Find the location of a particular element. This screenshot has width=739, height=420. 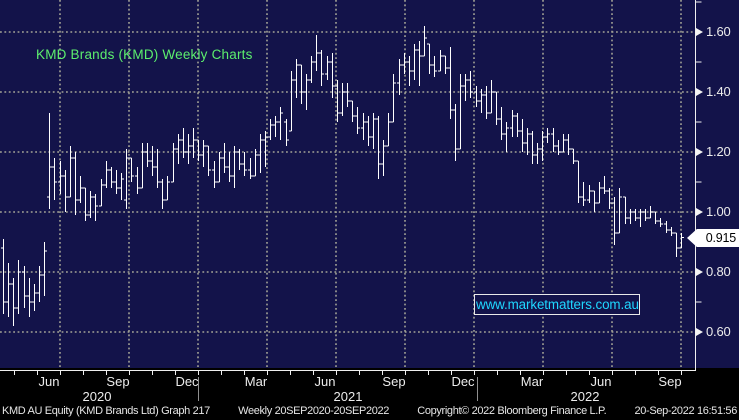

x-axis-year-label: 2021 is located at coordinates (348, 396).